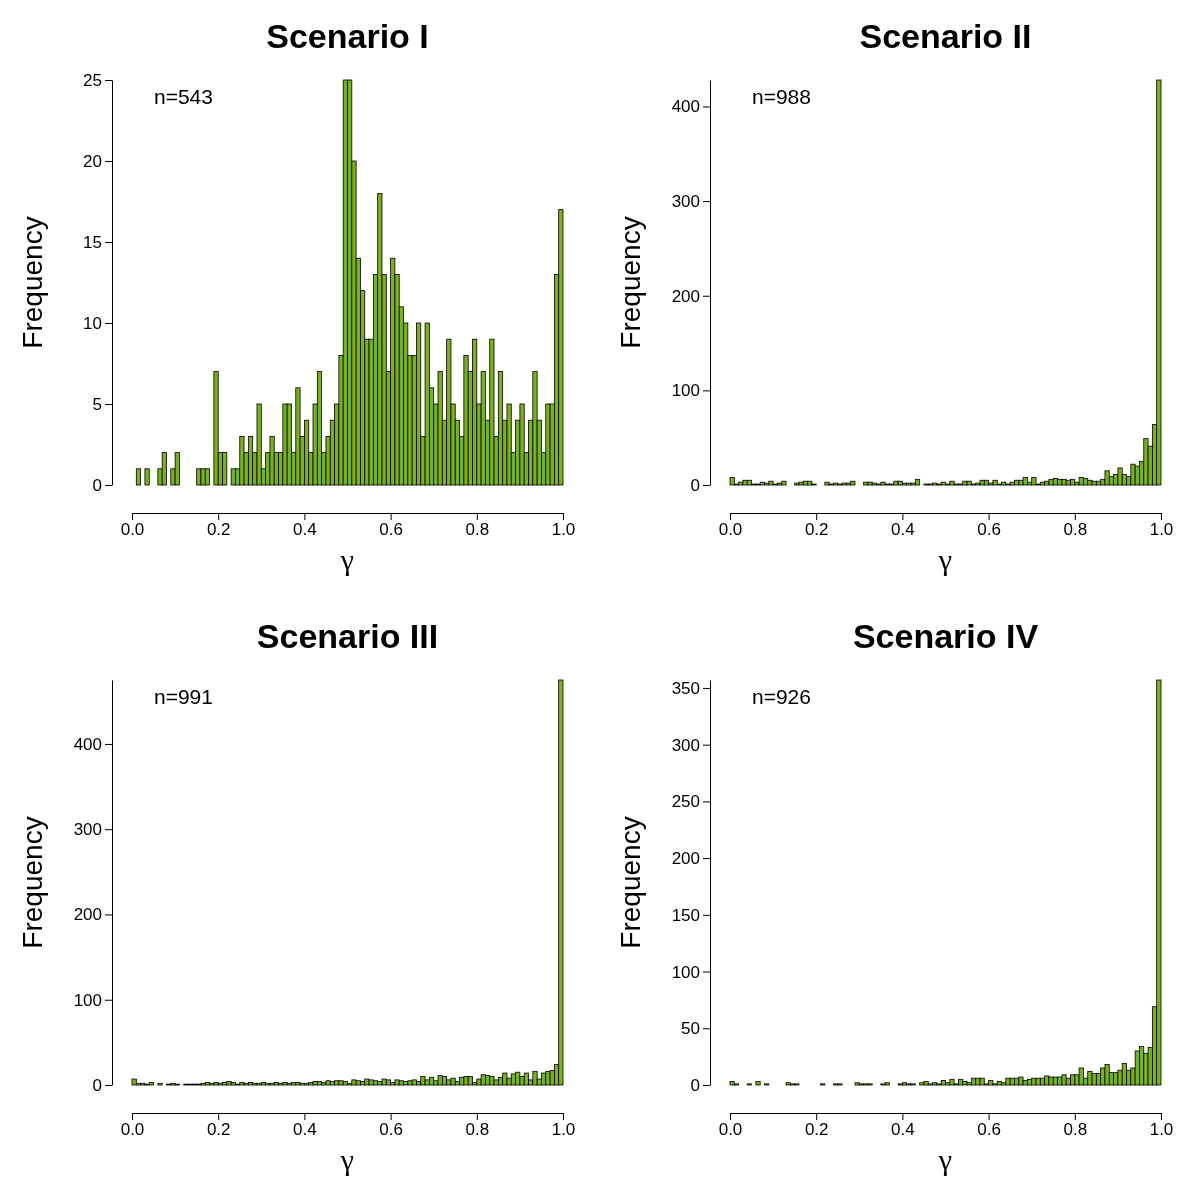 The width and height of the screenshot is (1184, 1184). What do you see at coordinates (945, 636) in the screenshot?
I see `chart-title: Scenario IV` at bounding box center [945, 636].